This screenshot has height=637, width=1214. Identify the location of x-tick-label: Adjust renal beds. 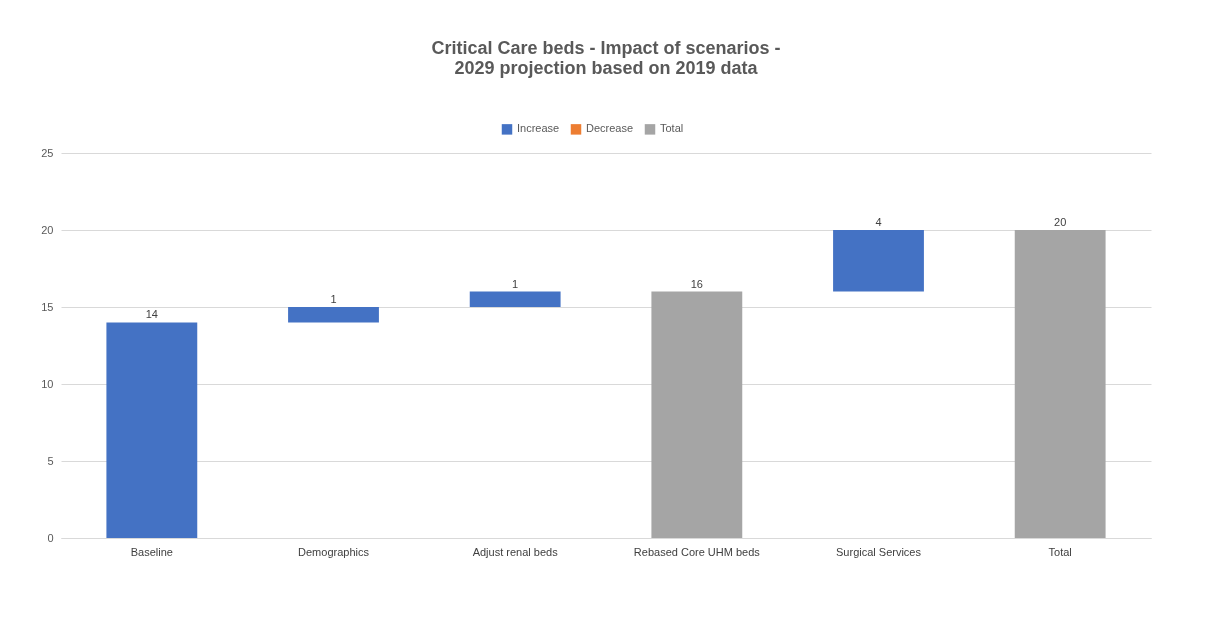
(515, 551).